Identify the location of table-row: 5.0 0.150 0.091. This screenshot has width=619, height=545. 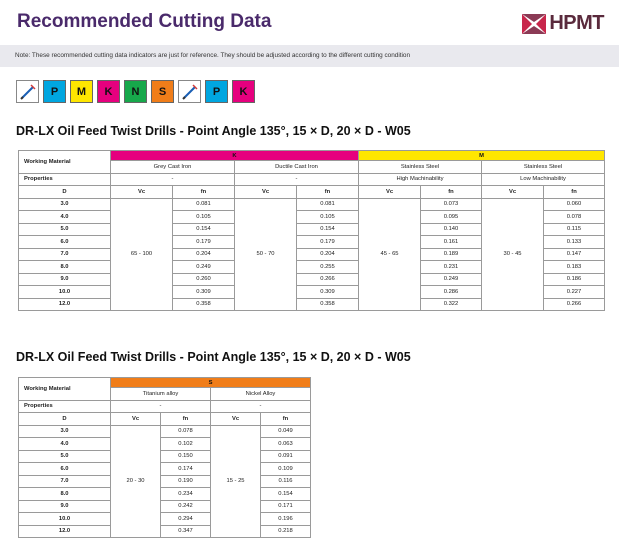
(164, 456).